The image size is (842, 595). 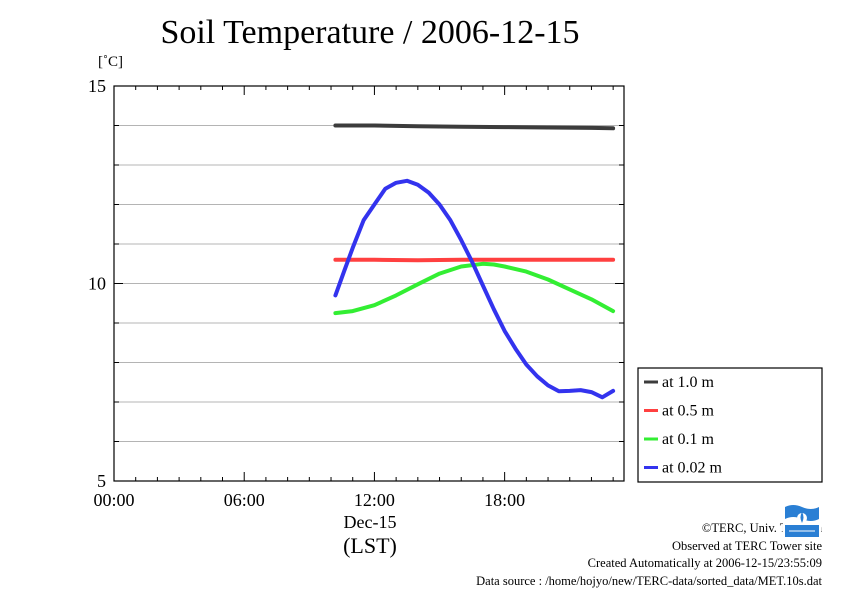 I want to click on chart-title: Soil Temperature / 2006-12-15, so click(x=370, y=32).